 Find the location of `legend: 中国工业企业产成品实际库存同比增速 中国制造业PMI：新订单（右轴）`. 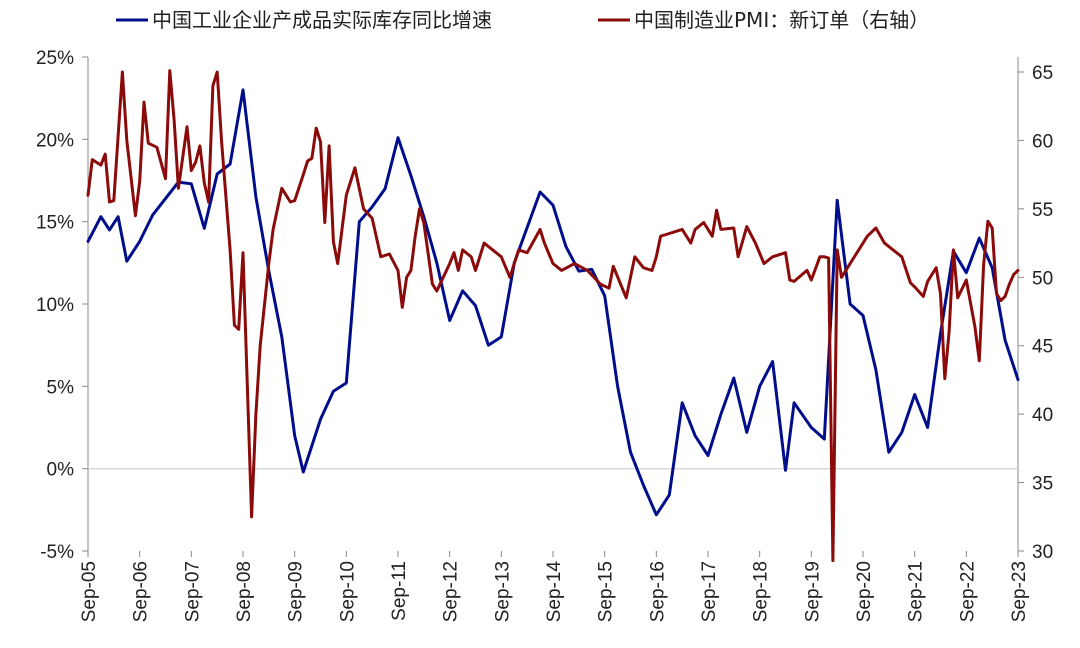

legend: 中国工业企业产成品实际库存同比增速 中国制造业PMI：新订单（右轴） is located at coordinates (522, 20).